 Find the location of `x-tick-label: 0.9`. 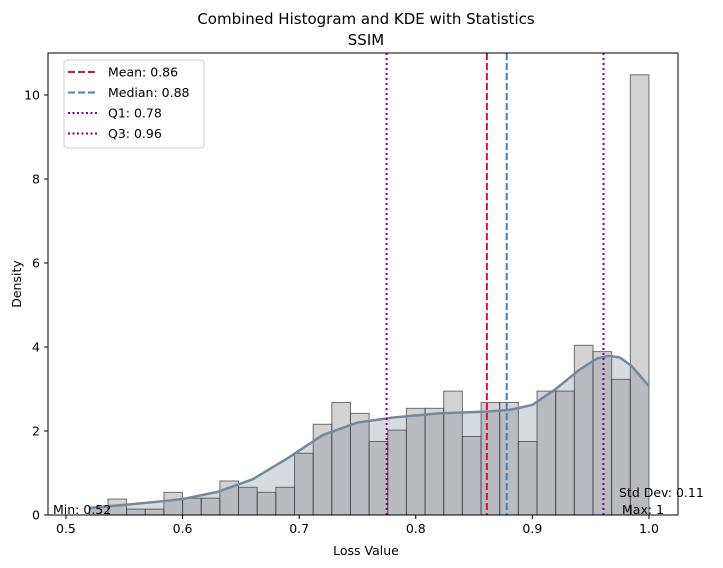

x-tick-label: 0.9 is located at coordinates (532, 528).